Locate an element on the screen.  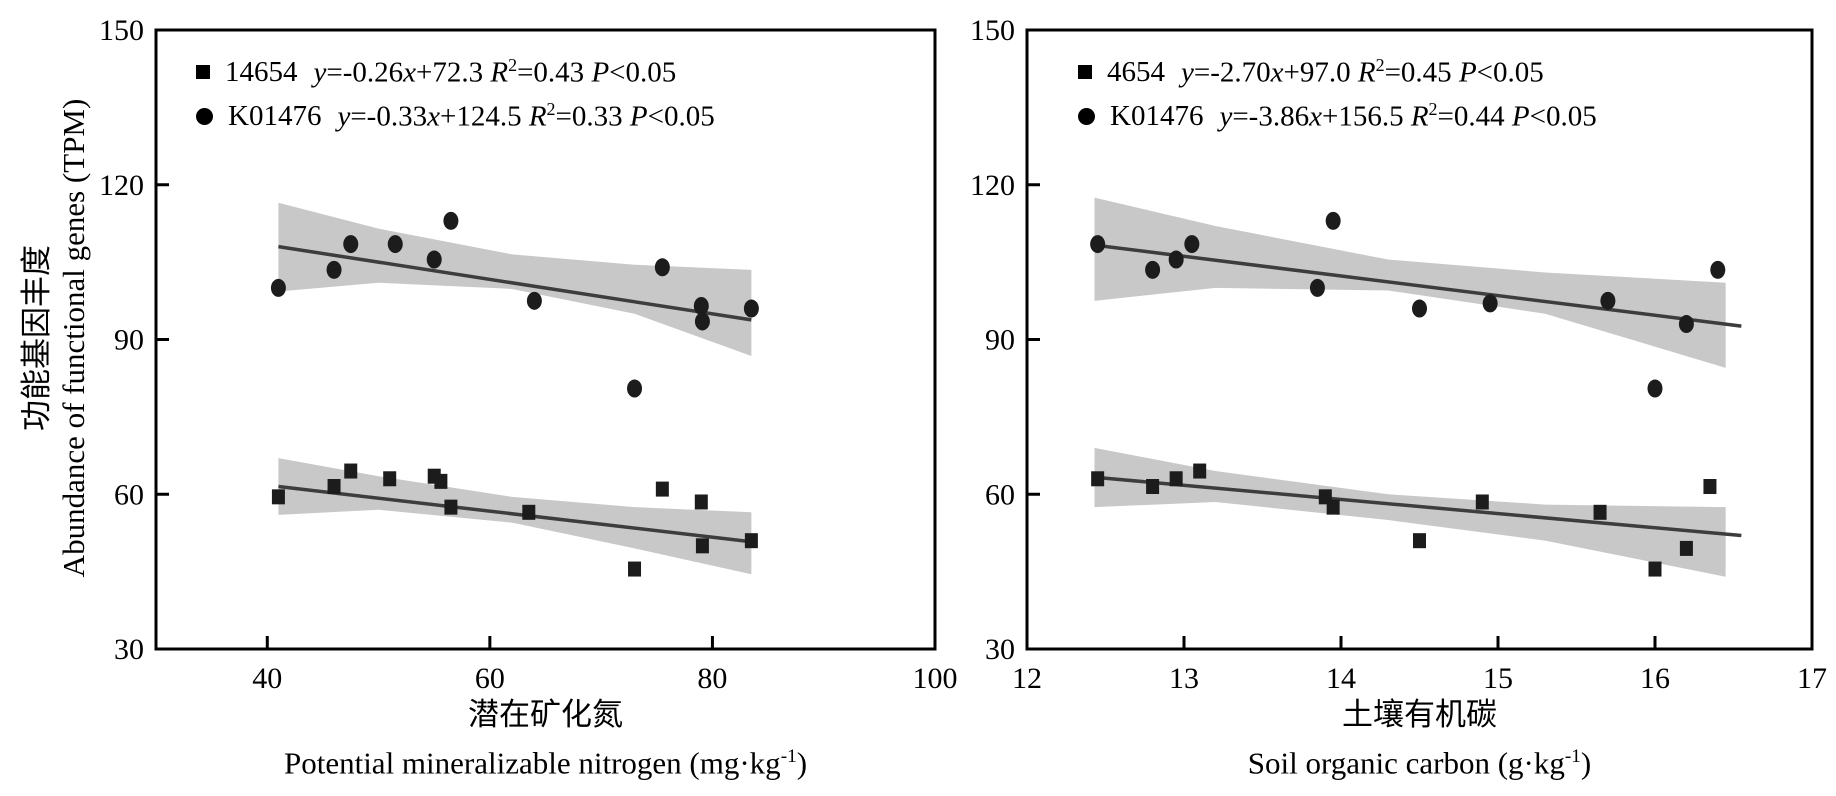
x-tick-label: 12 is located at coordinates (1027, 678).